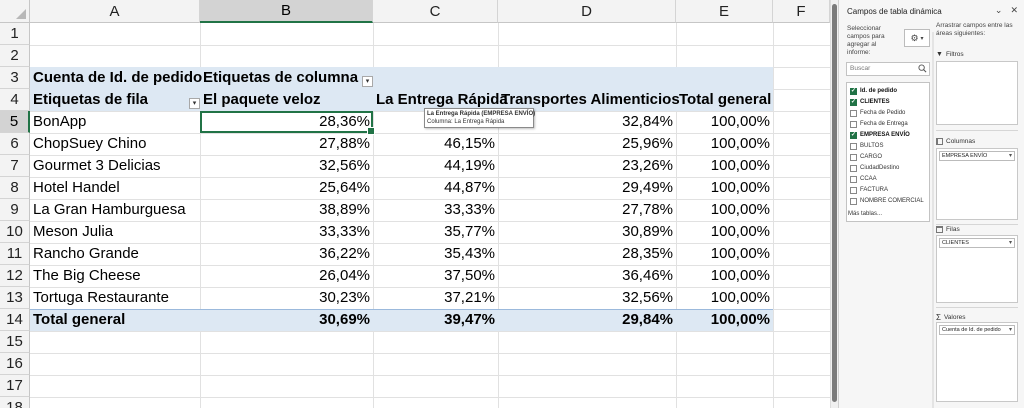 This screenshot has width=1024, height=408. I want to click on columns-drop-area: EMPRESA ENVÍO, so click(977, 184).